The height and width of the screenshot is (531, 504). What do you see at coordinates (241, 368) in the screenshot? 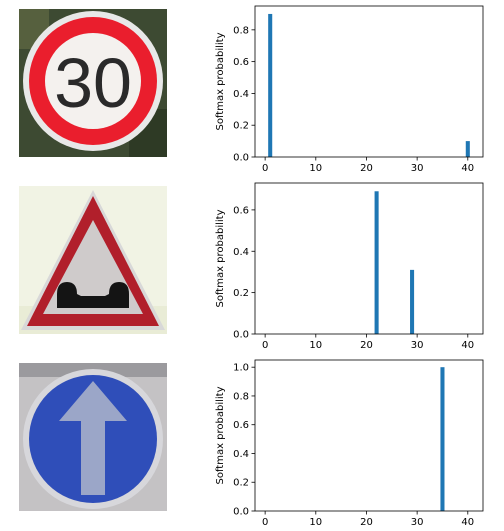
I see `y-tick-label-5: 1.0` at bounding box center [241, 368].